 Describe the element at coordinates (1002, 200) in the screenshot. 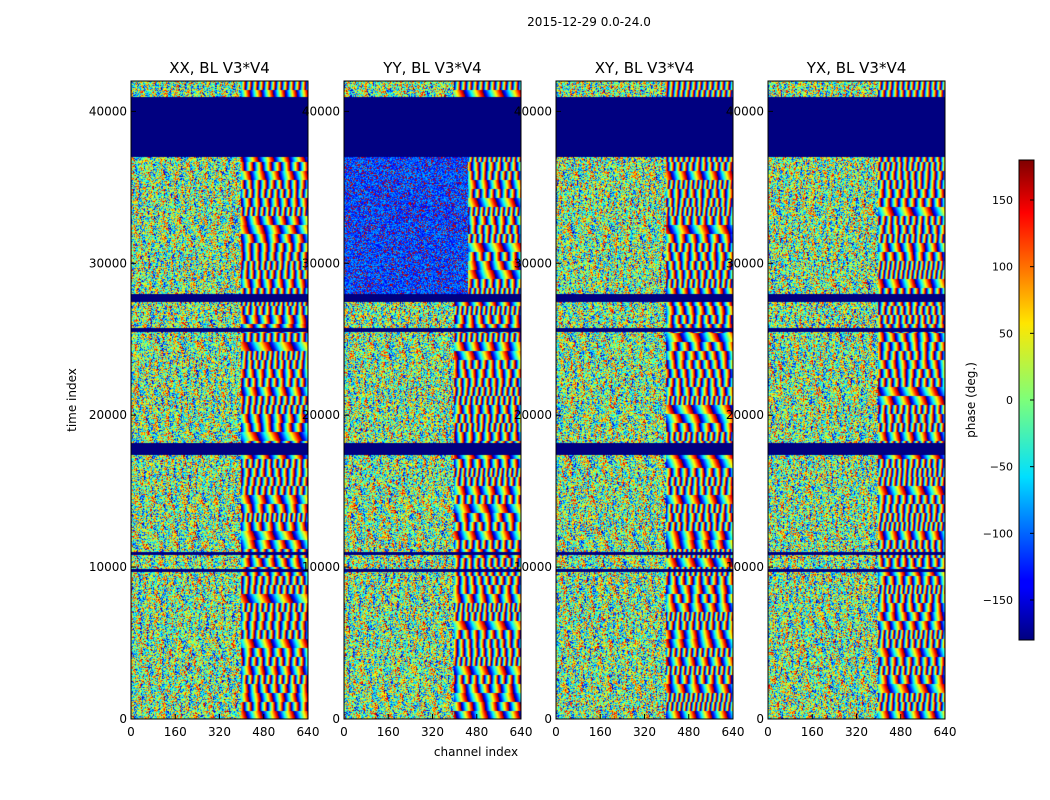

I see `colorbar-tick-label: 150` at that location.